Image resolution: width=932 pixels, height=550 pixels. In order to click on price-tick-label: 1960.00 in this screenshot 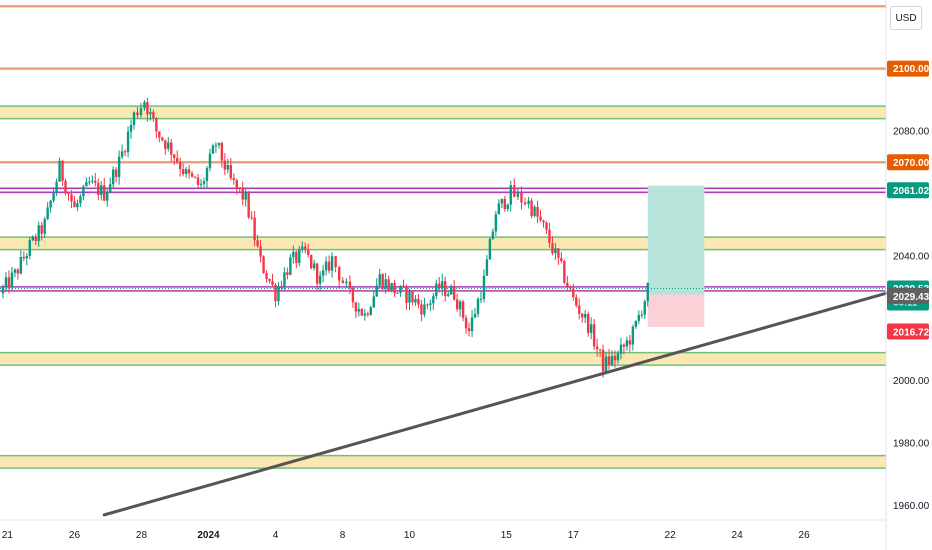, I will do `click(911, 506)`.